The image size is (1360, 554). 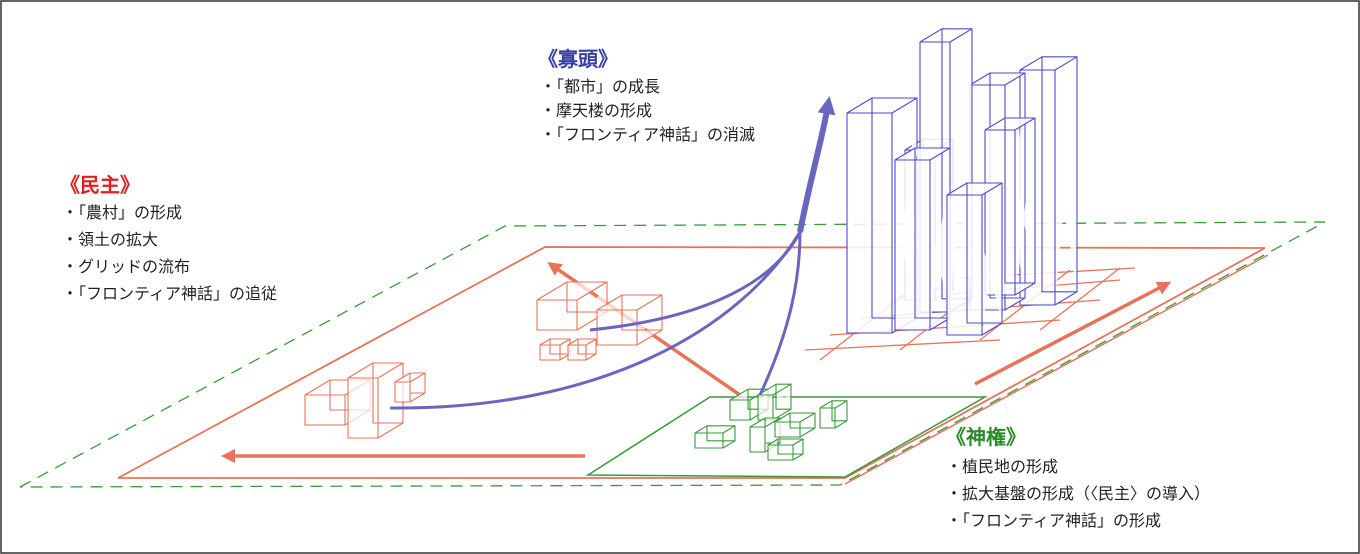 I want to click on theocracy-plane, so click(x=786, y=437).